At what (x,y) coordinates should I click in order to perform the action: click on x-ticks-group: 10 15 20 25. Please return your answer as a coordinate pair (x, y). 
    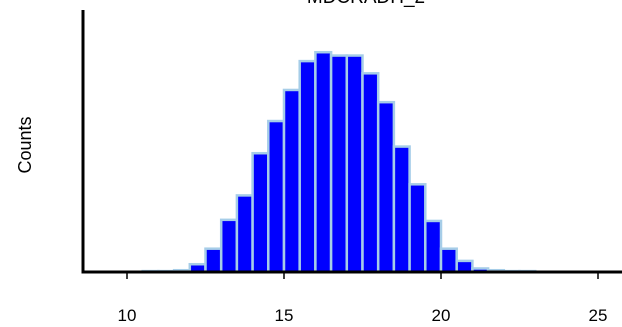
    Looking at the image, I should click on (363, 298).